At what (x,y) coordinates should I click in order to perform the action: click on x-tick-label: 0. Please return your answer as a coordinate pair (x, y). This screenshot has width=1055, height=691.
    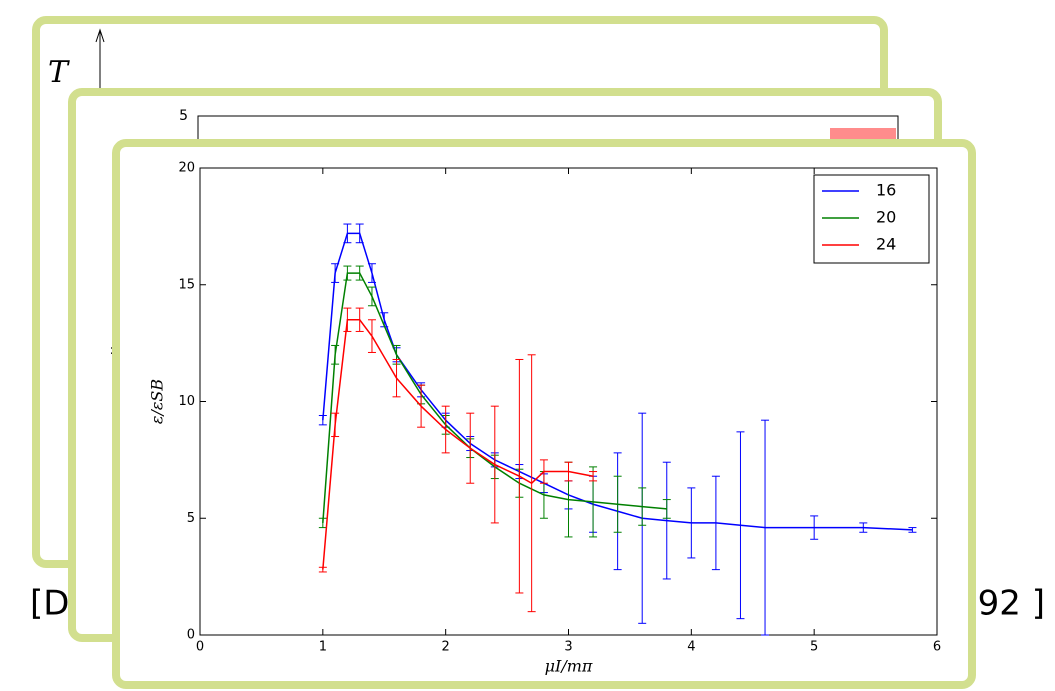
    Looking at the image, I should click on (200, 647).